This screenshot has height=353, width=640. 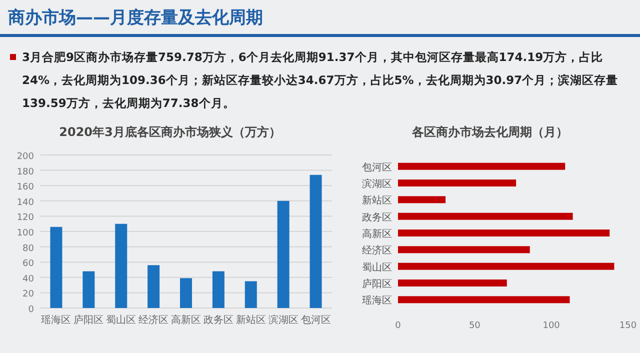 I want to click on y-tick-label: 政务区, so click(x=377, y=217).